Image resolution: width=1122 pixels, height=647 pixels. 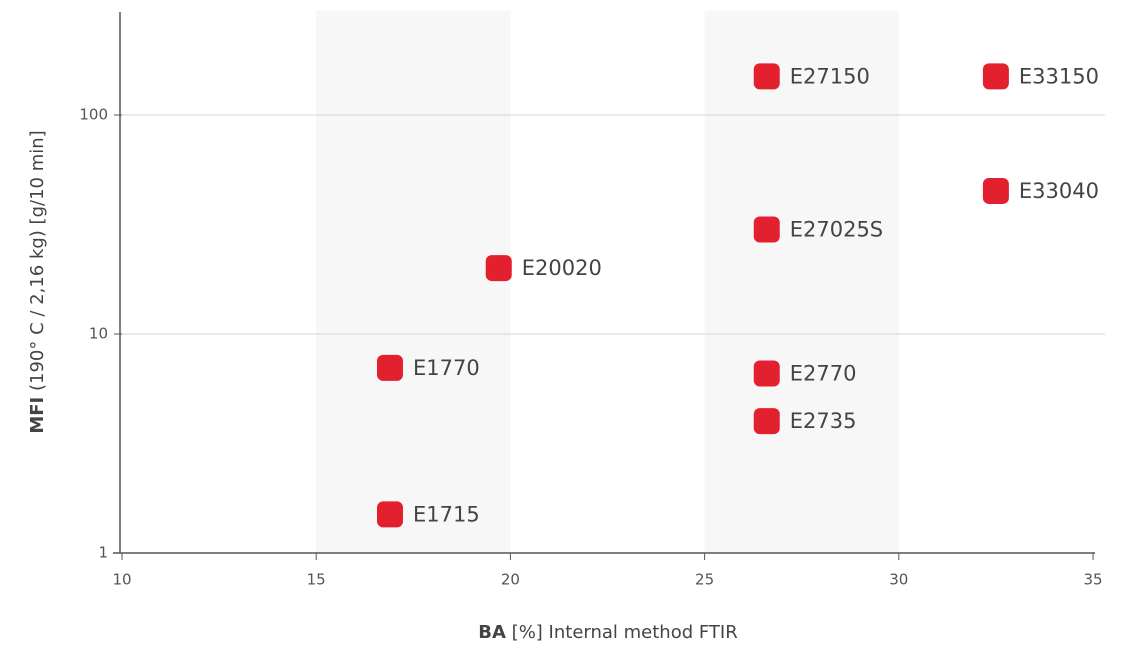 What do you see at coordinates (37, 260) in the screenshot?
I see `y-axis-label-rest: (190° C / 2,16 kg) [g/10 min]` at bounding box center [37, 260].